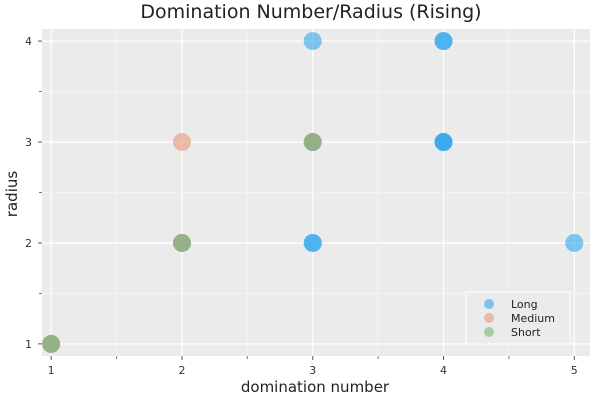 This screenshot has width=600, height=400. Describe the element at coordinates (533, 318) in the screenshot. I see `legend-label: Medium` at that location.